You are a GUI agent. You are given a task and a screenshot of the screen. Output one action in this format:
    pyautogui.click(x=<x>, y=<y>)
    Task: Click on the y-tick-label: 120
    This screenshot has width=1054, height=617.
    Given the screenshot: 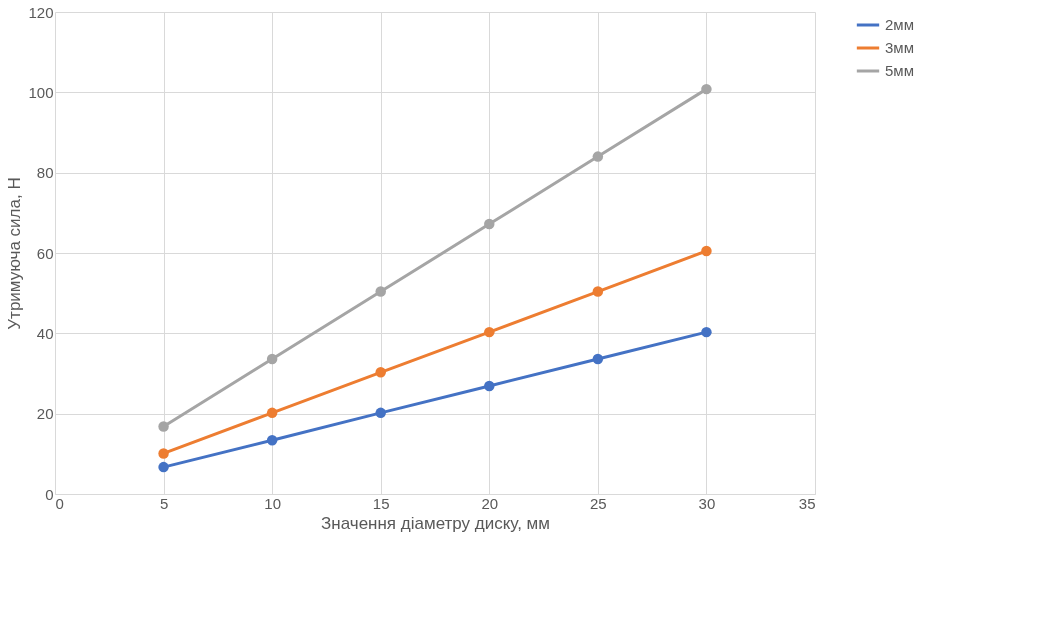 What is the action you would take?
    pyautogui.click(x=41, y=12)
    